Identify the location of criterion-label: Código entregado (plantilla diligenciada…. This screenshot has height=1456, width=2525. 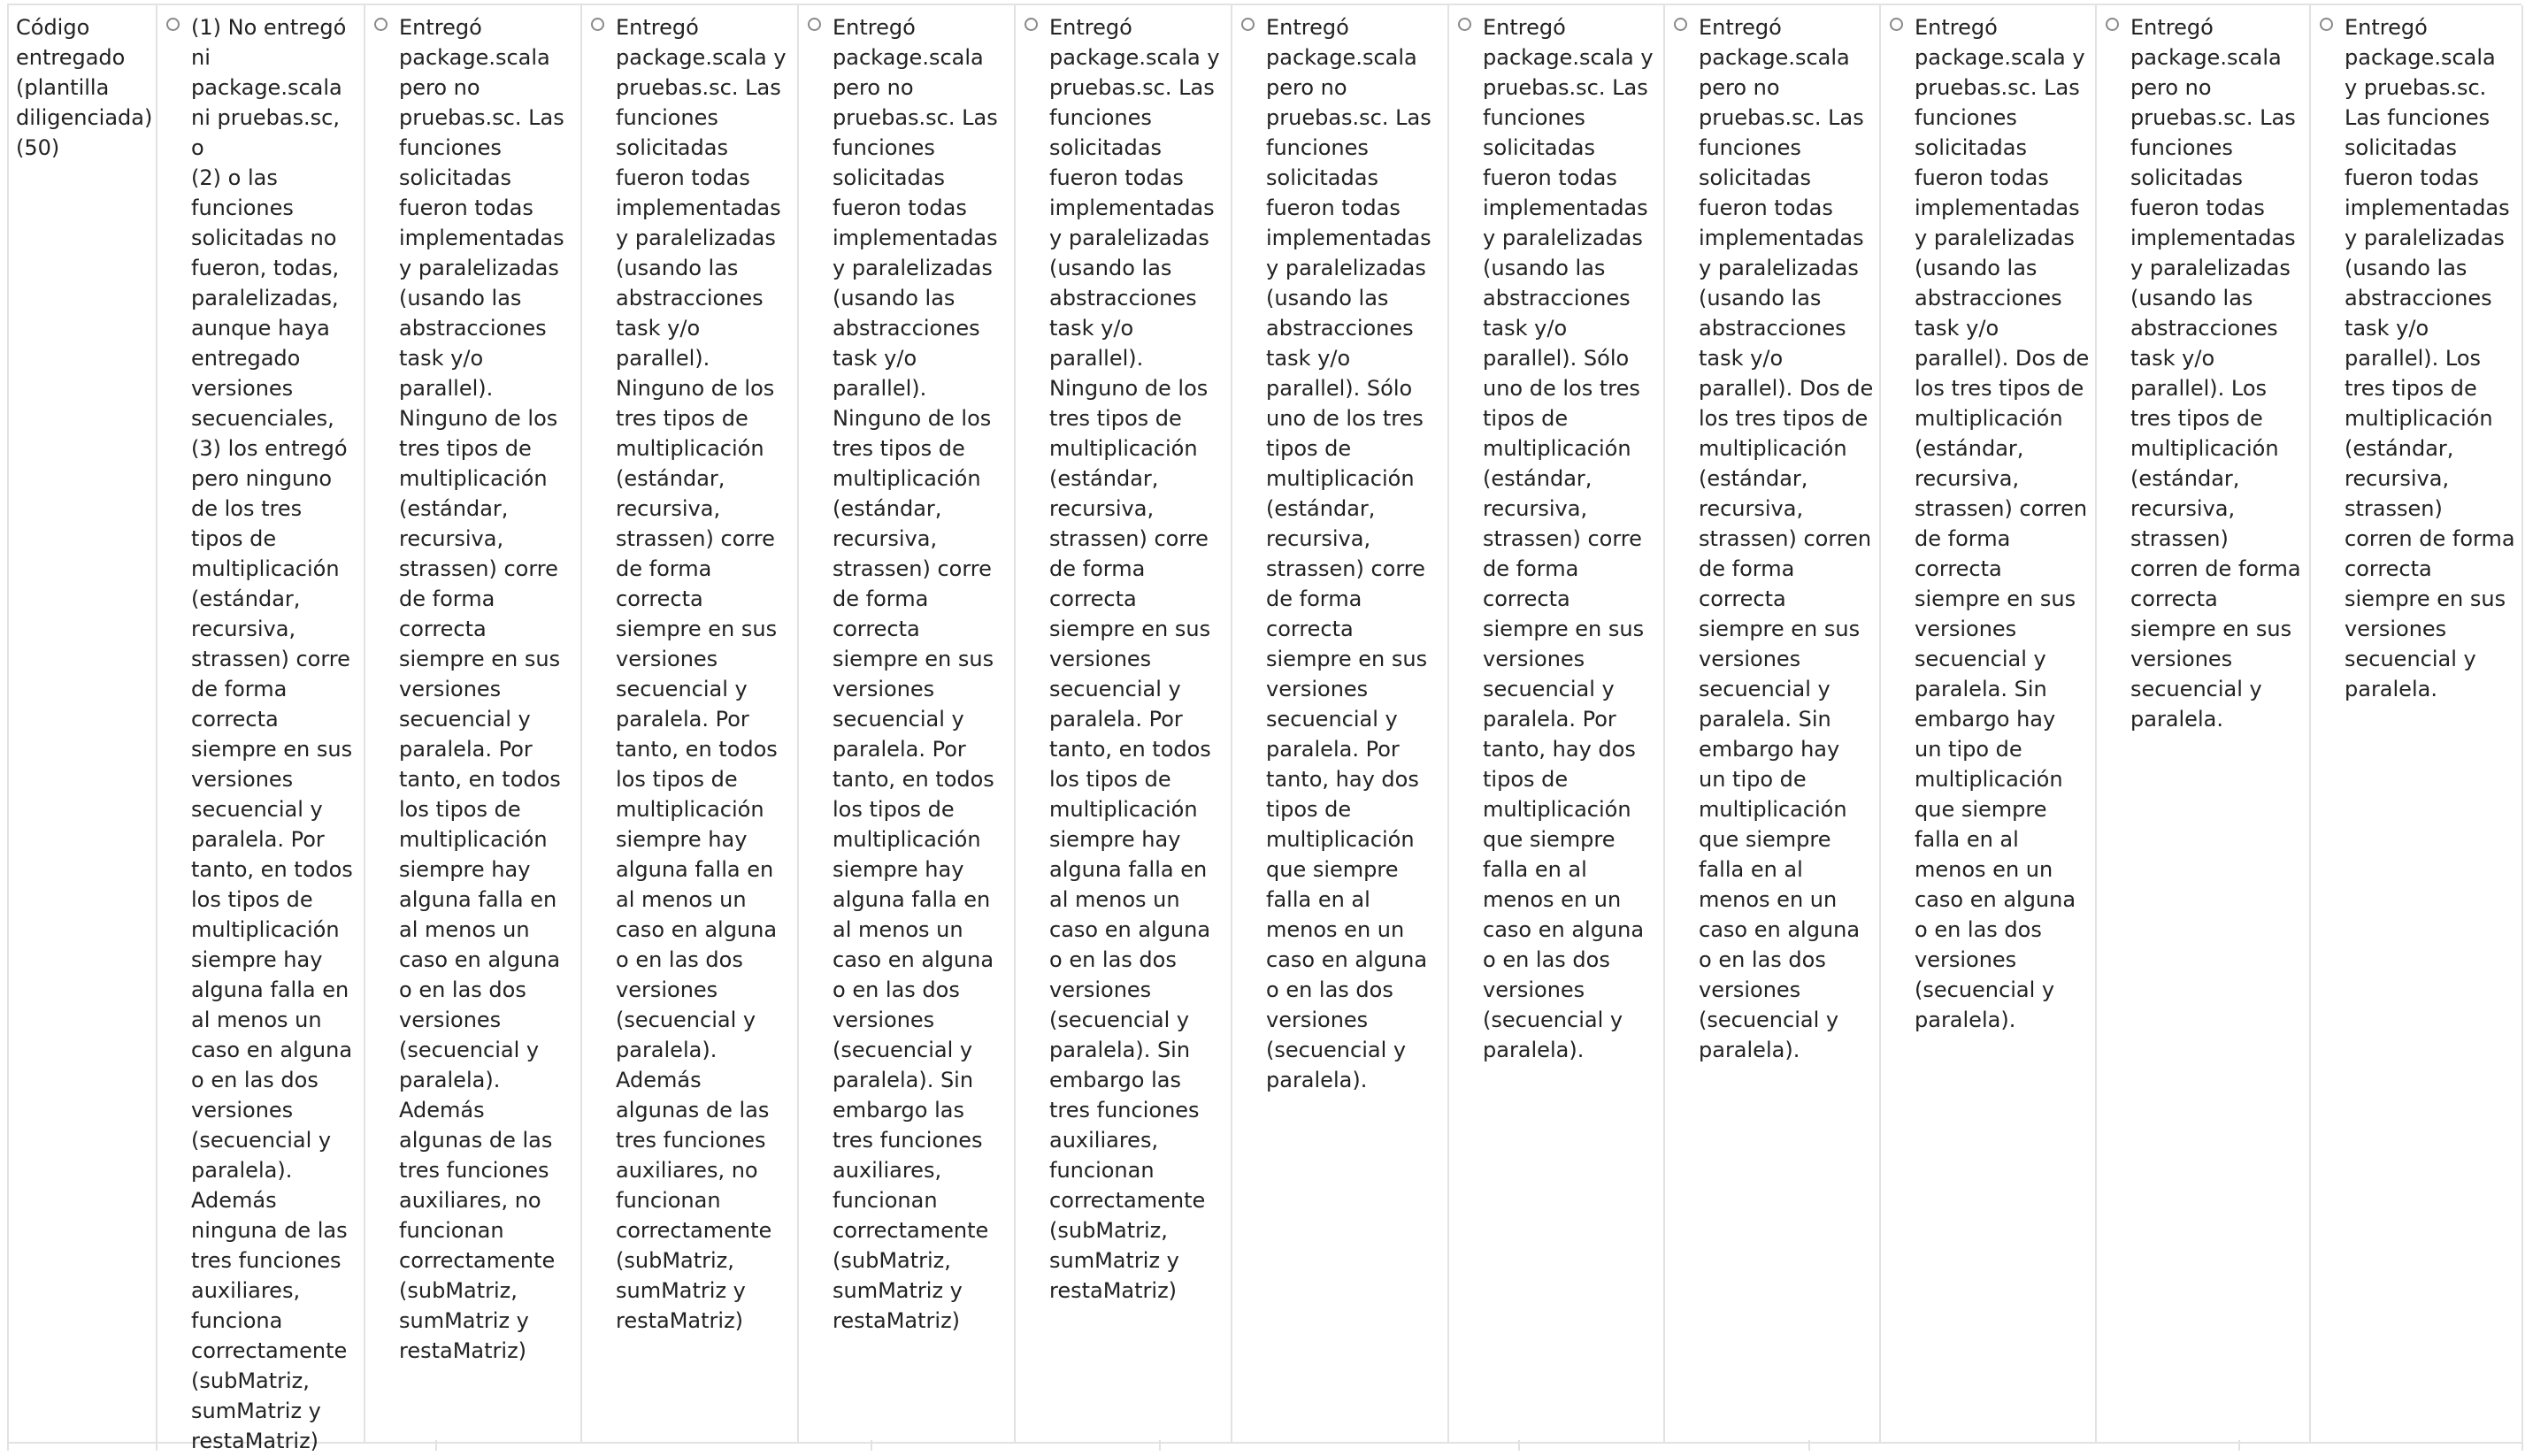
(84, 87).